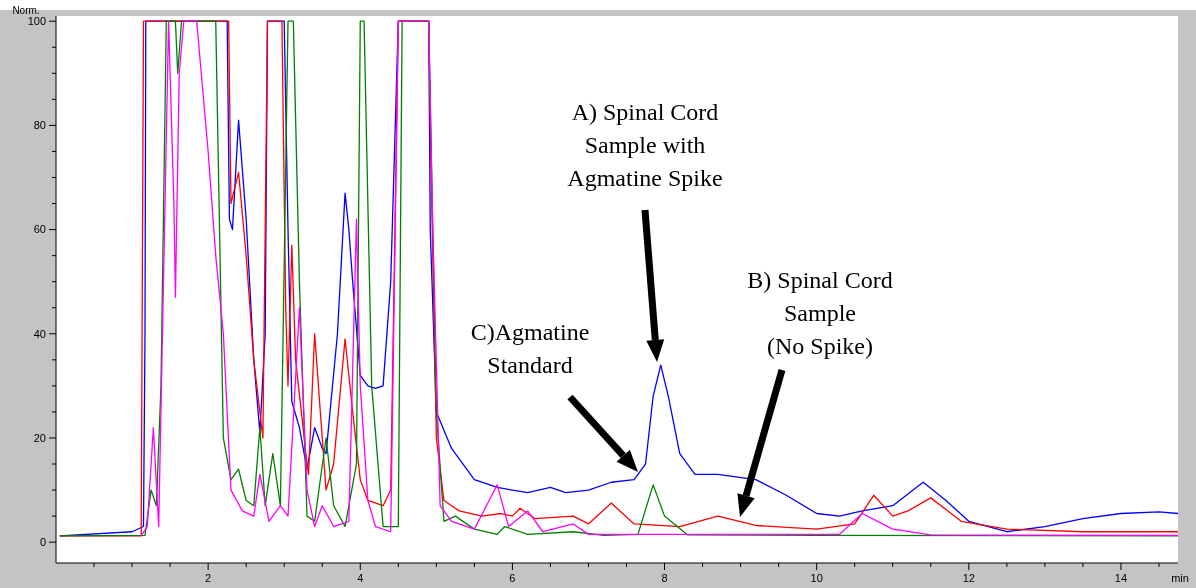 This screenshot has width=1196, height=588. I want to click on y-tick-label: 0, so click(42, 542).